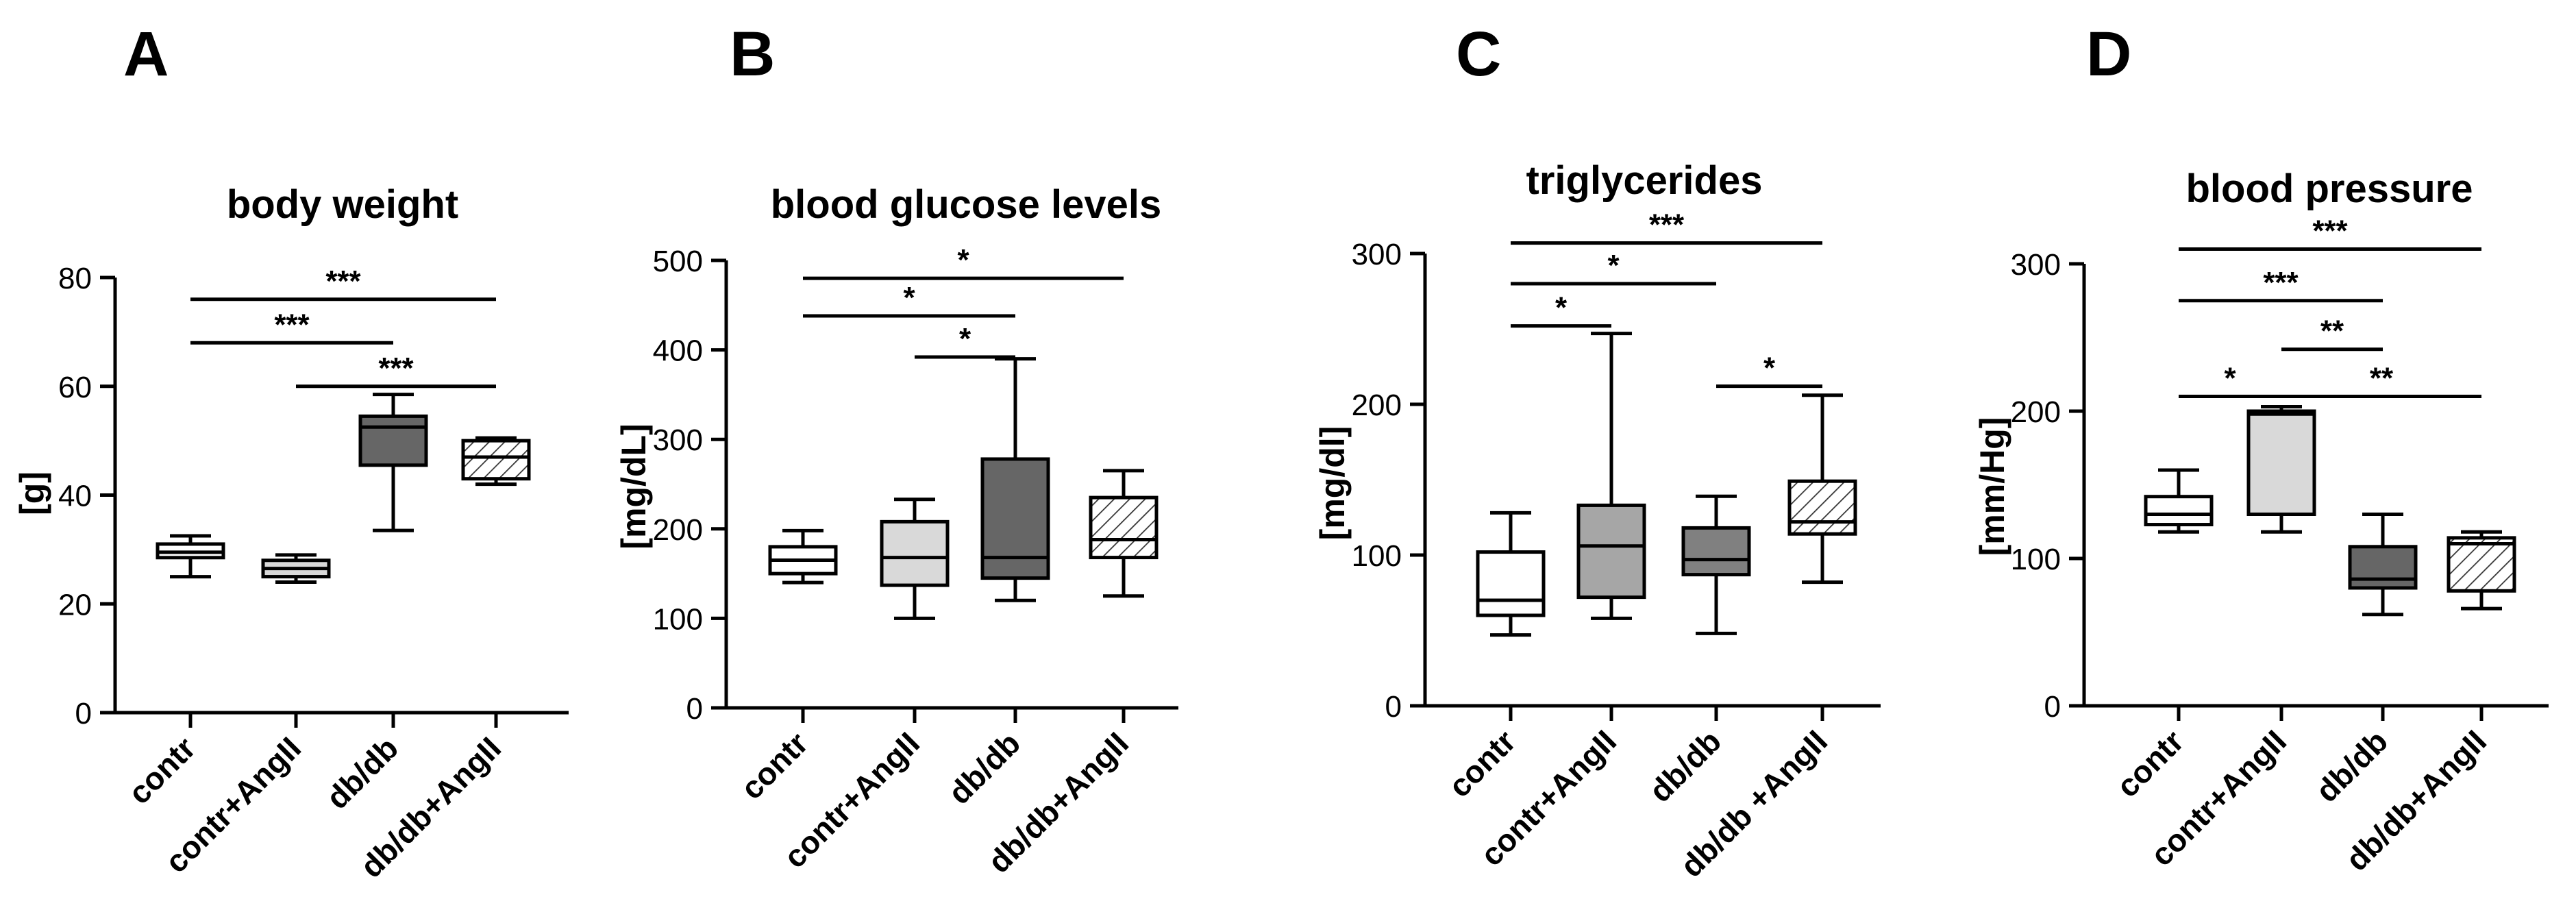 The image size is (2576, 910). What do you see at coordinates (2329, 189) in the screenshot?
I see `chart-title: blood pressure` at bounding box center [2329, 189].